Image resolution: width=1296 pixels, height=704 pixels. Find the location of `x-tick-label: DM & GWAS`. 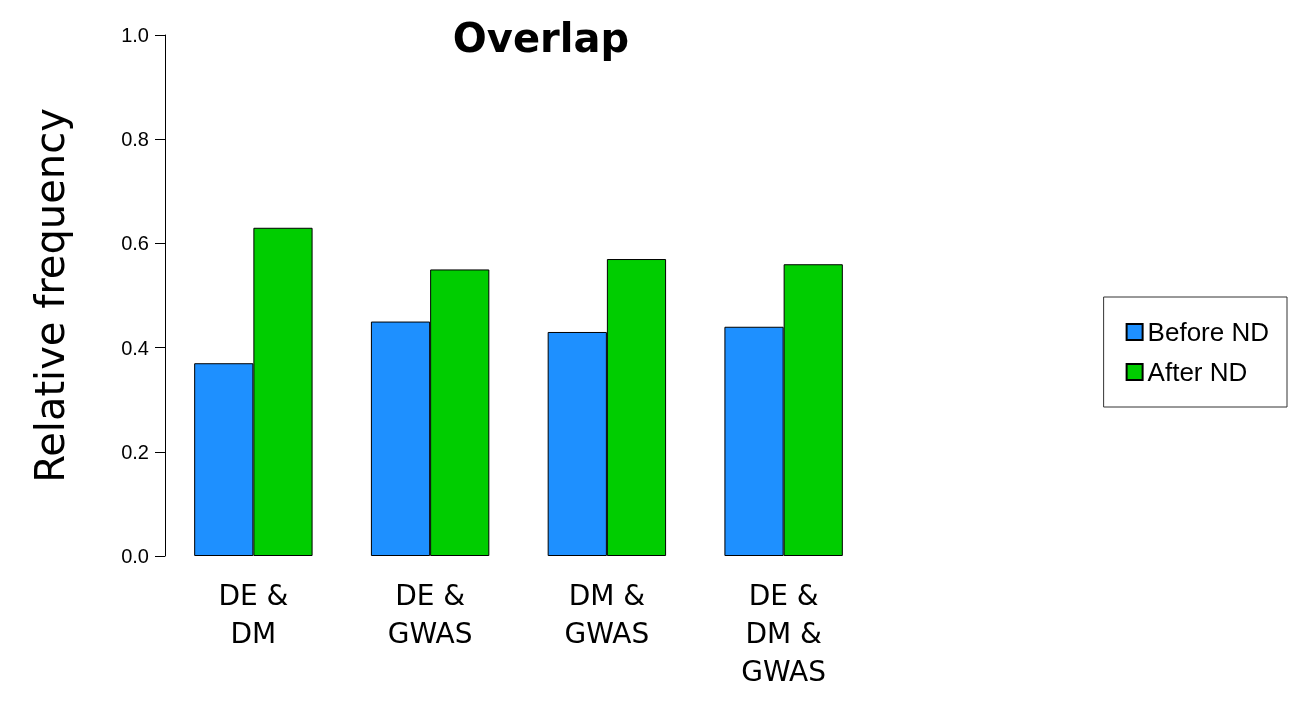

x-tick-label: DM & GWAS is located at coordinates (607, 614).